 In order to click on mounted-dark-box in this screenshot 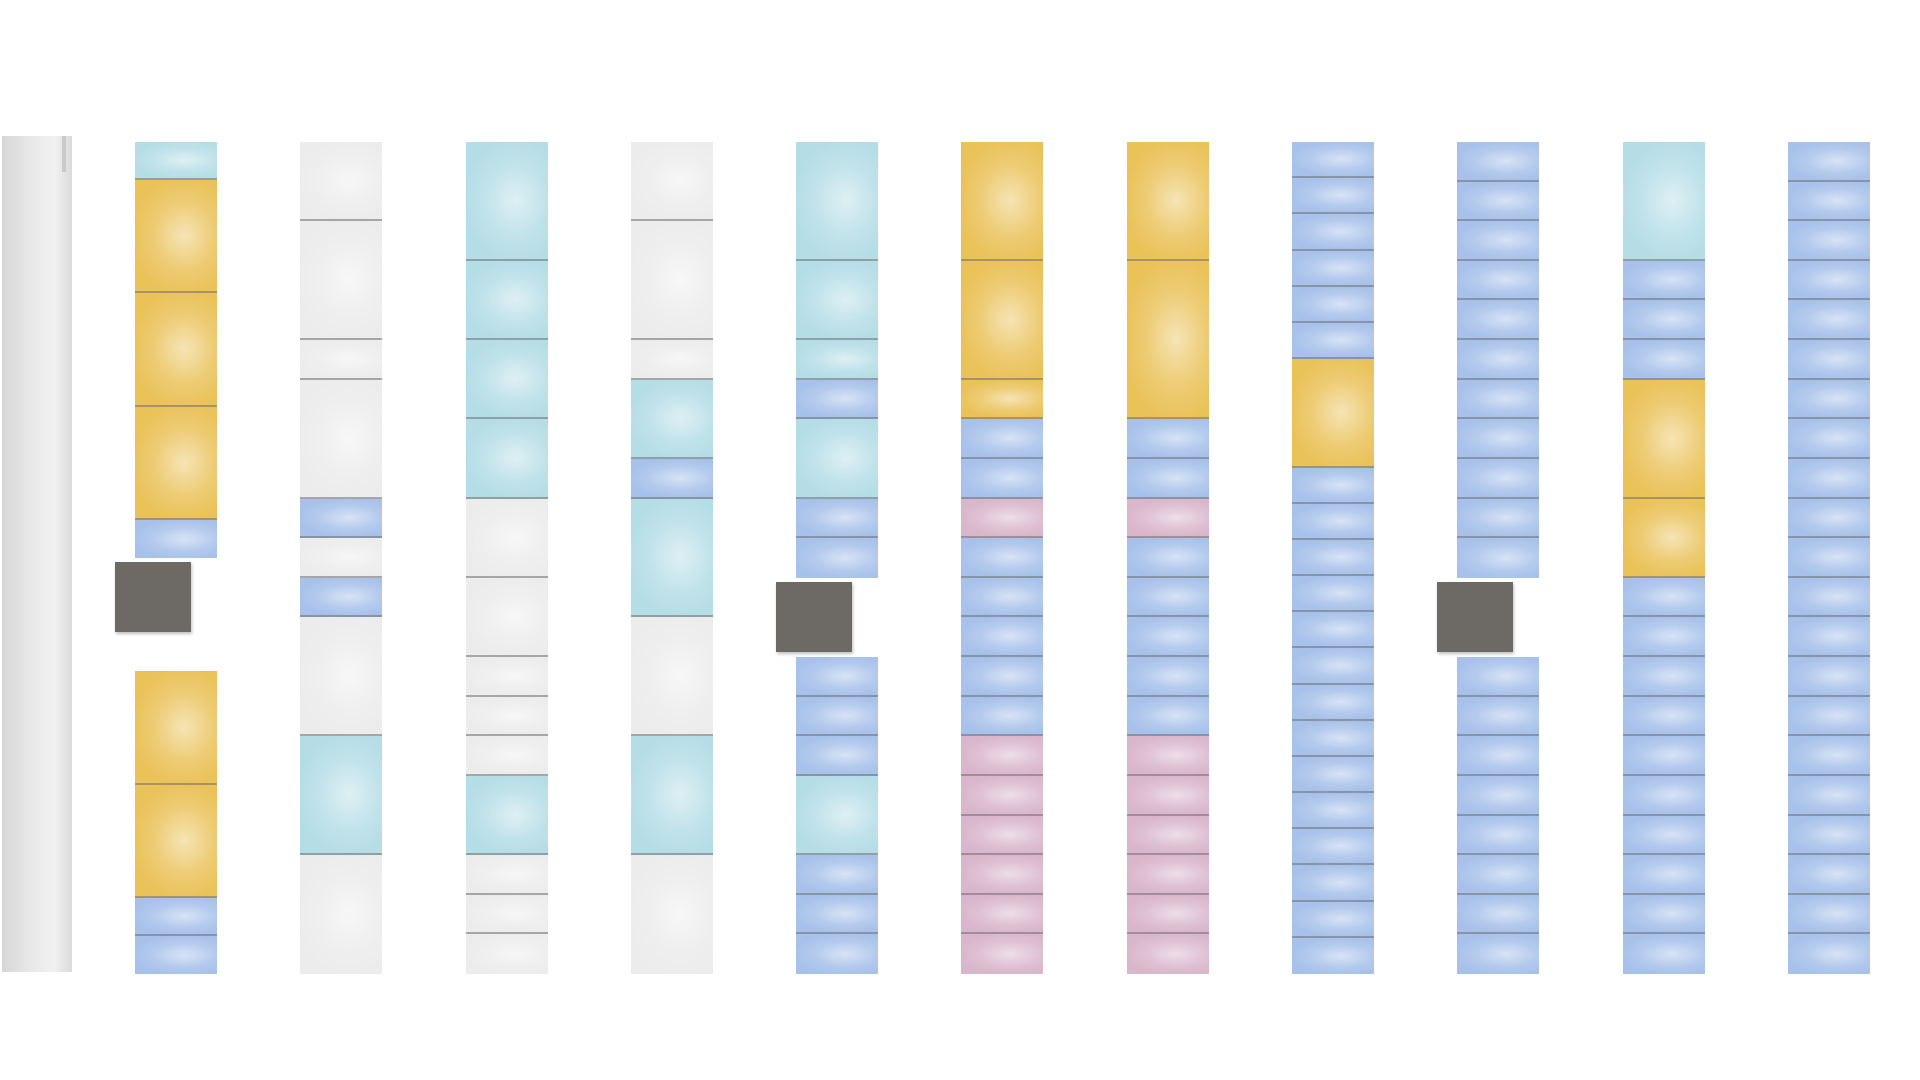, I will do `click(153, 597)`.